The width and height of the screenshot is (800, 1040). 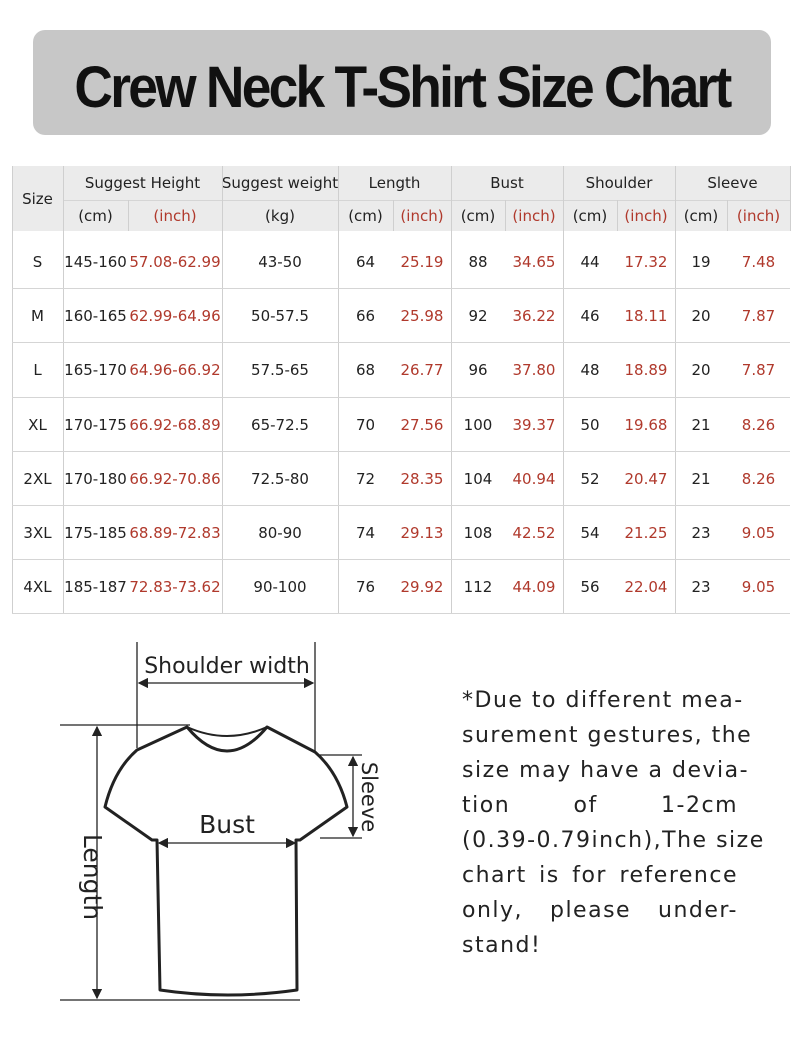 What do you see at coordinates (701, 262) in the screenshot?
I see `table-cell: 19` at bounding box center [701, 262].